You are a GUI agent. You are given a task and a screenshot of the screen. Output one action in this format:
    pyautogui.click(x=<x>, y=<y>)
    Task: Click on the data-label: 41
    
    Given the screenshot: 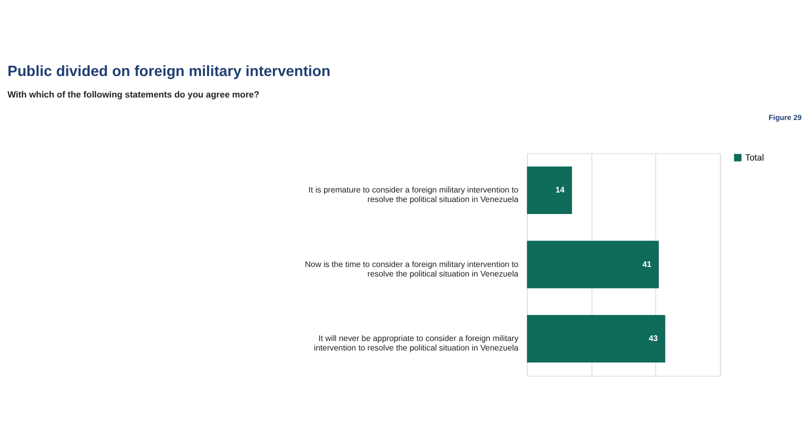 What is the action you would take?
    pyautogui.click(x=647, y=264)
    